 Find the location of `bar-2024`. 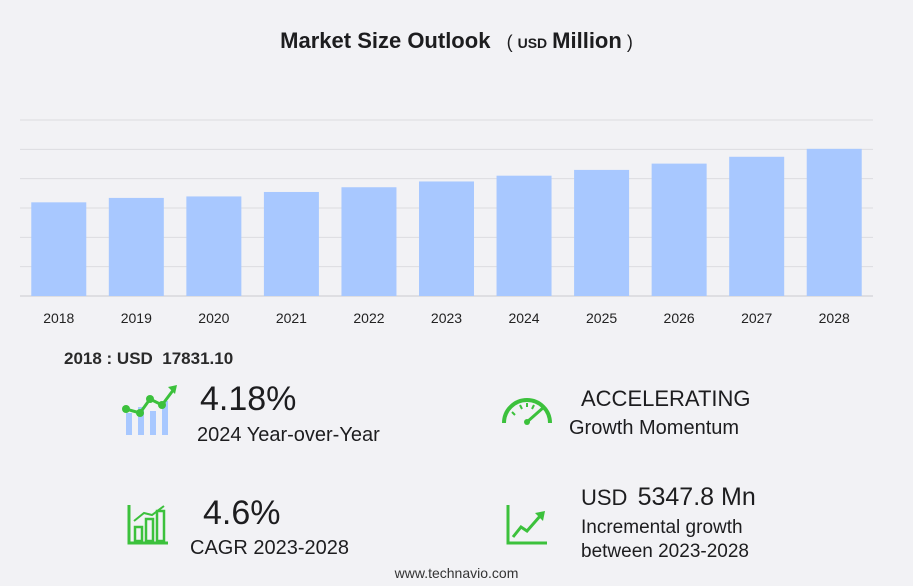

bar-2024 is located at coordinates (524, 235).